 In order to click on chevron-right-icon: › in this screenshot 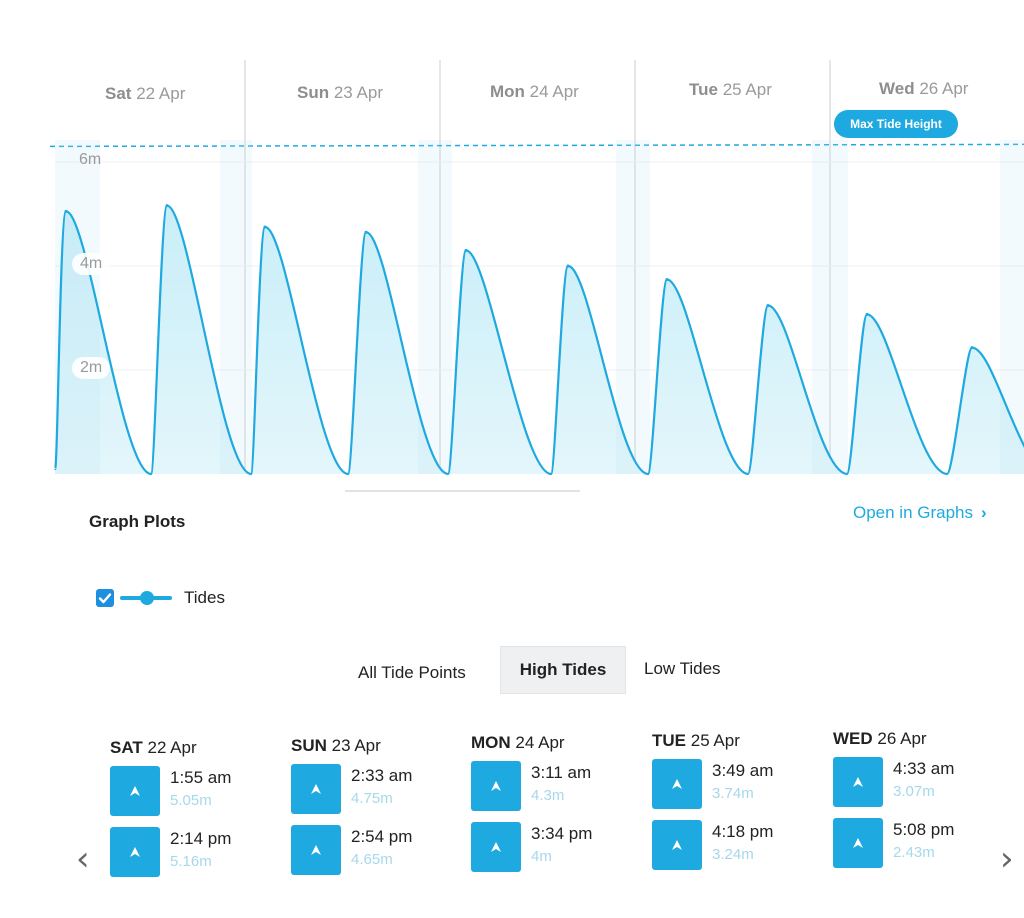, I will do `click(984, 512)`.